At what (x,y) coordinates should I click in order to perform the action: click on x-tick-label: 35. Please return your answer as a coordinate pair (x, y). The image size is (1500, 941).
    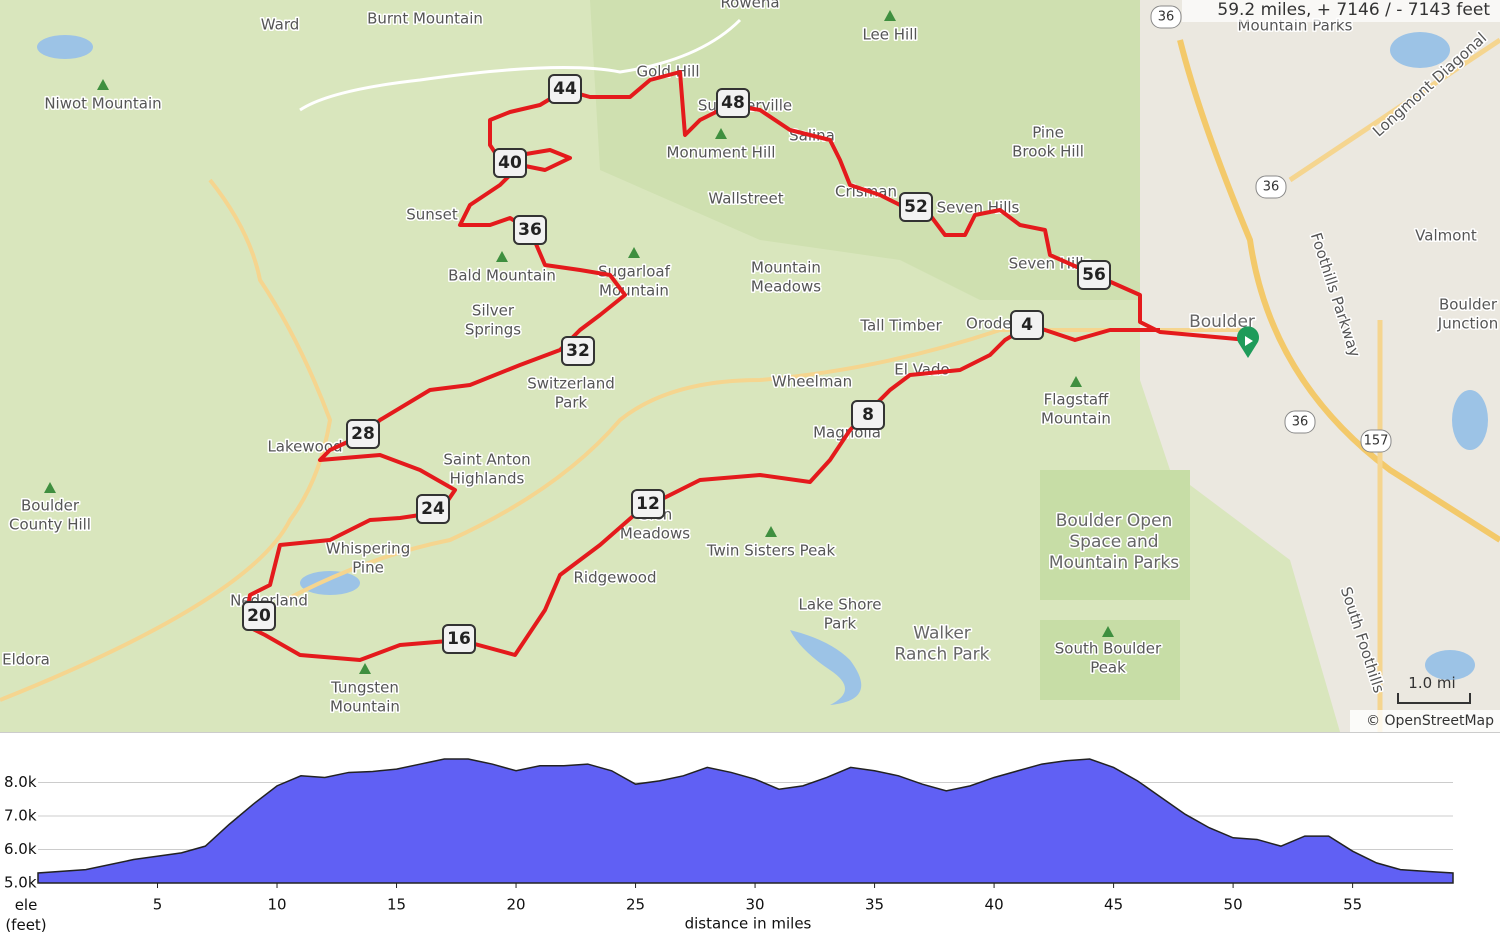
    Looking at the image, I should click on (874, 905).